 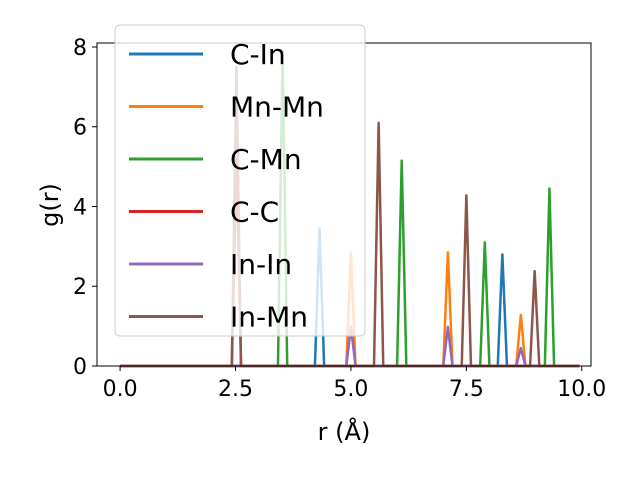 What do you see at coordinates (80, 287) in the screenshot?
I see `y-tick-label: 2` at bounding box center [80, 287].